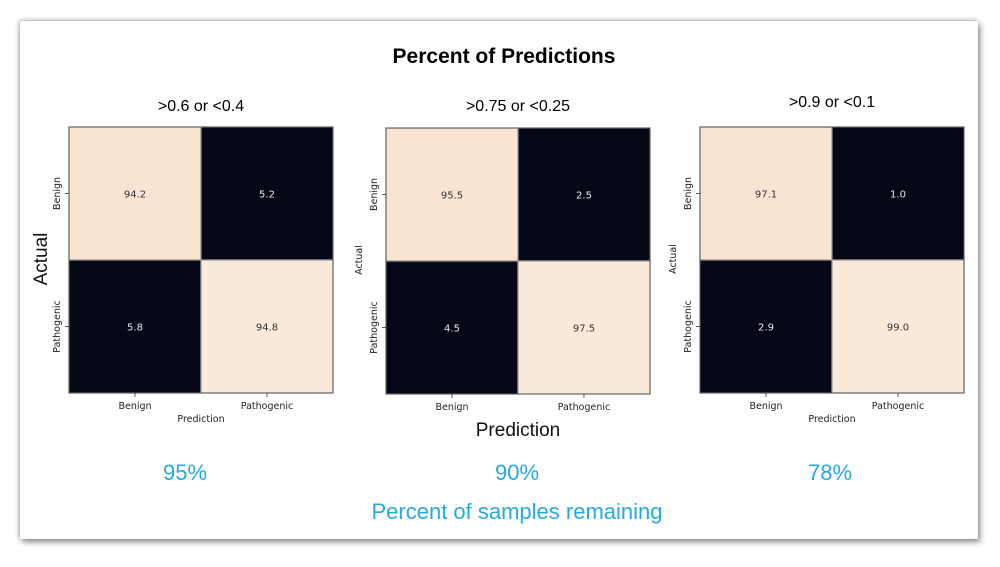 This screenshot has height=567, width=1000. I want to click on cell-value-label: 97.5, so click(584, 329).